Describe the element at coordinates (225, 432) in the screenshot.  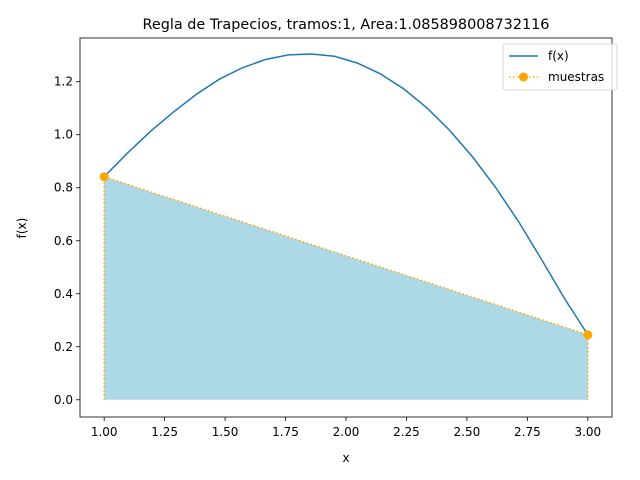
I see `x-tick-label: 1.50` at that location.